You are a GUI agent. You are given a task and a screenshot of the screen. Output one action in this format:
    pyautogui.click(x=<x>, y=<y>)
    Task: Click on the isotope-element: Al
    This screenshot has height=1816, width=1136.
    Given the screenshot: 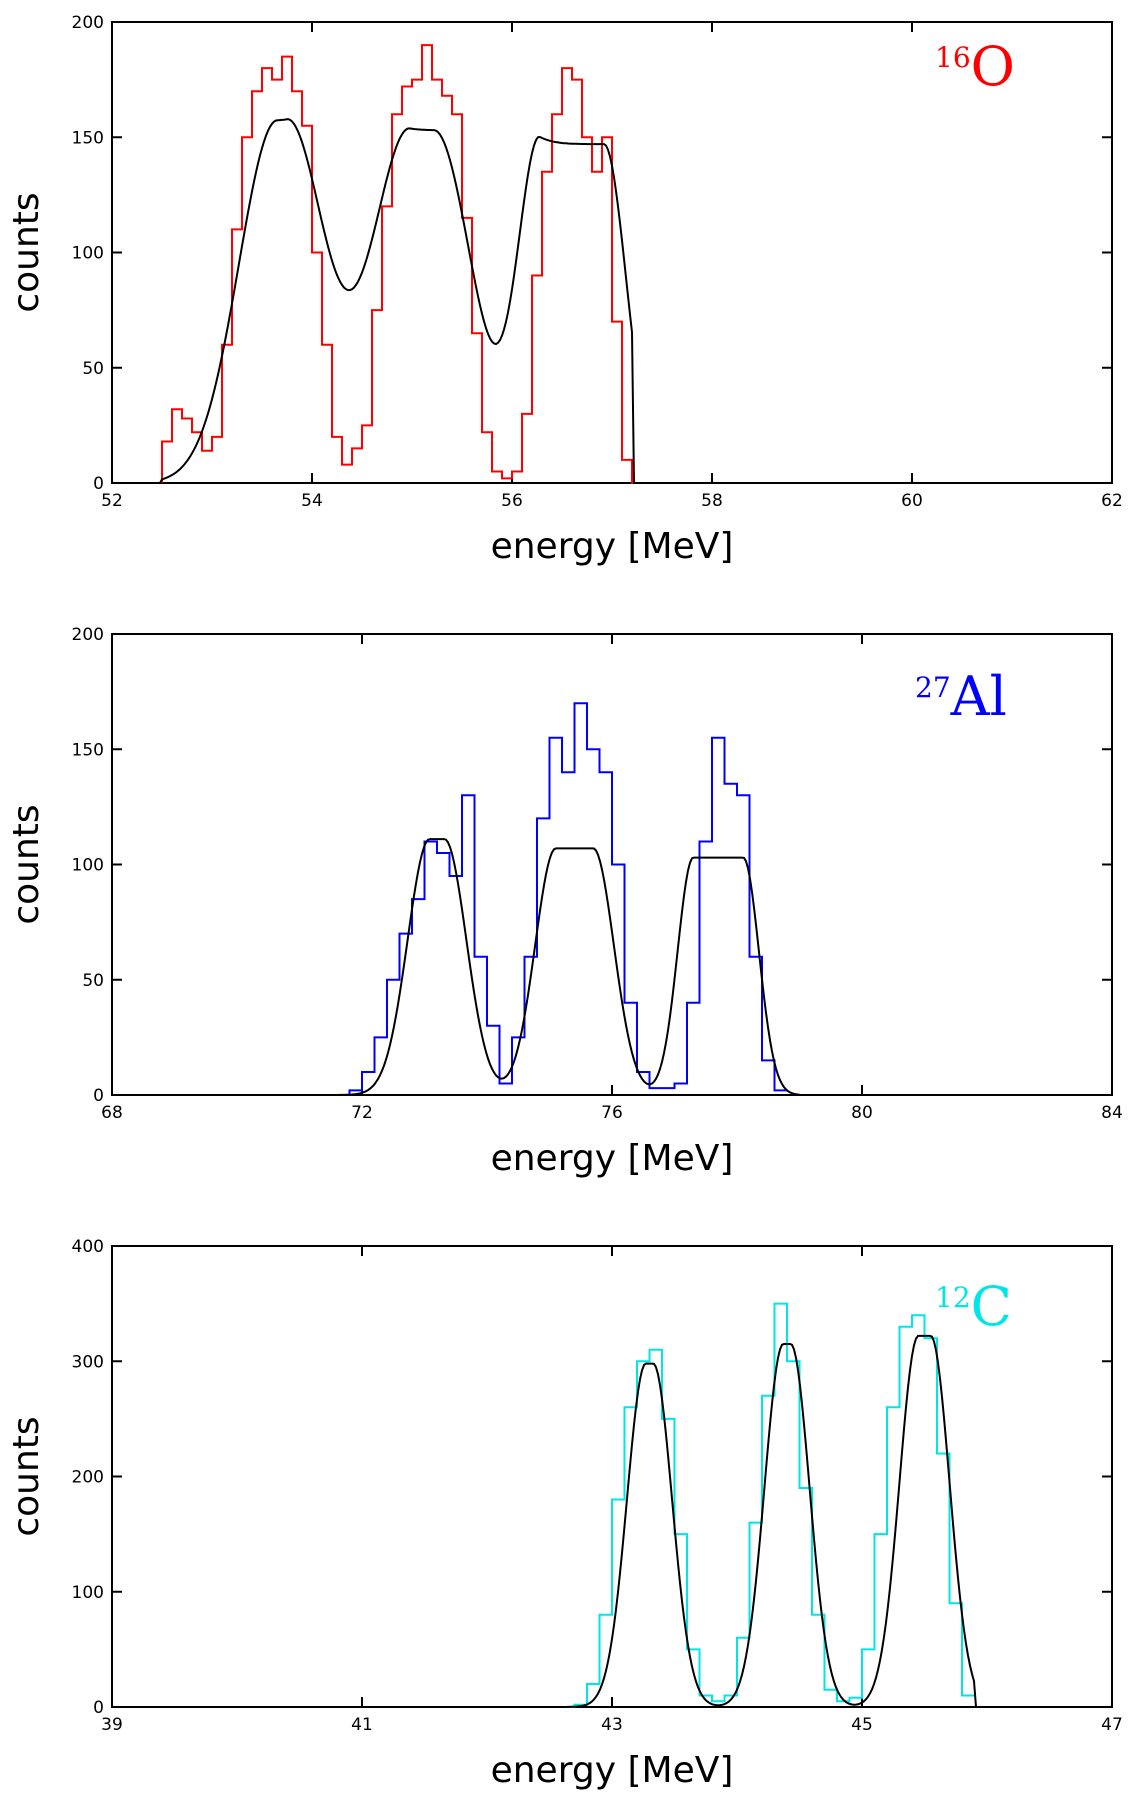 What is the action you would take?
    pyautogui.click(x=978, y=696)
    